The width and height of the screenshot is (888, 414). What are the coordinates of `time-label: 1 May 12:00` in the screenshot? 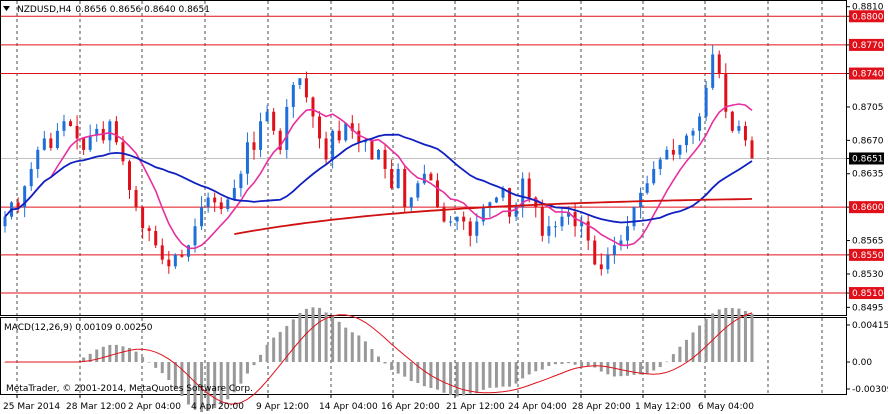 It's located at (663, 407).